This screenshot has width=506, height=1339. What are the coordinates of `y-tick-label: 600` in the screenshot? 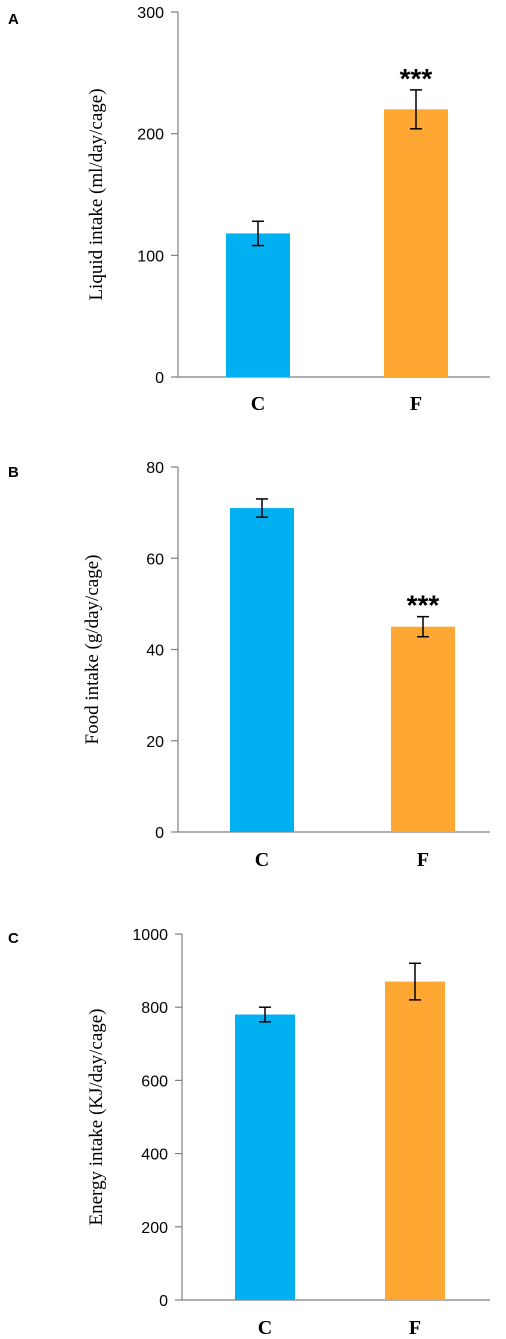 It's located at (154, 1081).